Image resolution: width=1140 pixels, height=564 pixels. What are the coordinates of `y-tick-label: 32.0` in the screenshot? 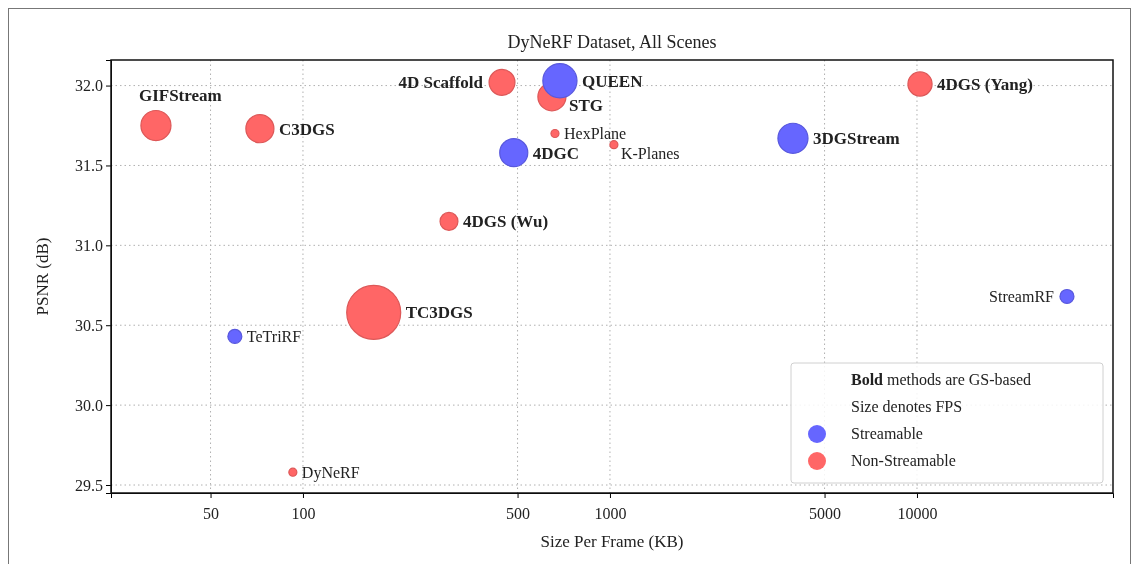 It's located at (89, 86).